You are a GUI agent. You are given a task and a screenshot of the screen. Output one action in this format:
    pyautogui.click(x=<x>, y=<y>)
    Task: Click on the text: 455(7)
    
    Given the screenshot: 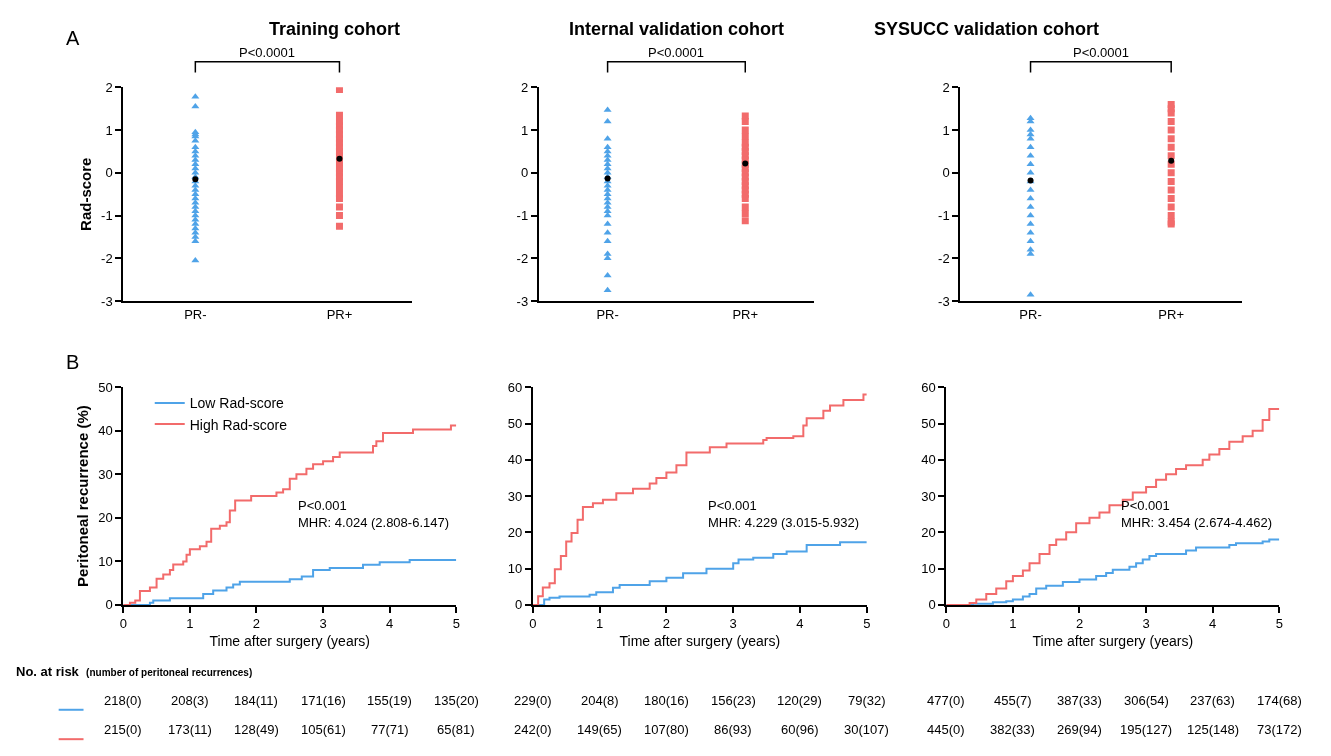 What is the action you would take?
    pyautogui.click(x=1013, y=700)
    